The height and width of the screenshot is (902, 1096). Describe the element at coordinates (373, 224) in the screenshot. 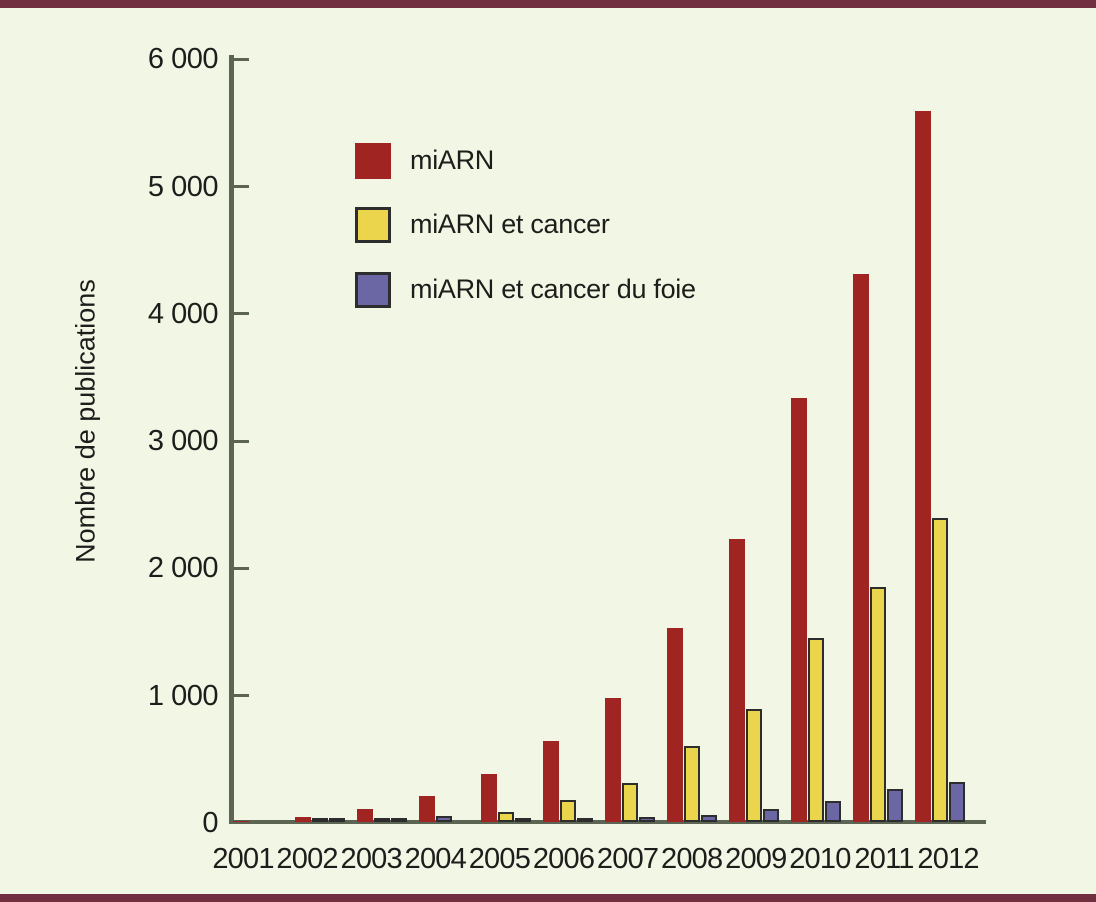

I see `legend-swatch-miarn-cancer` at that location.